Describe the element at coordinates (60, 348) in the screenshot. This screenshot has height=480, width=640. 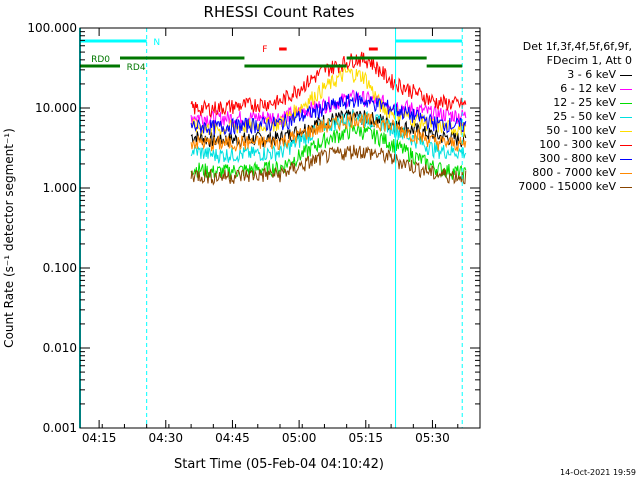
I see `y-tick-label: 0.010` at that location.